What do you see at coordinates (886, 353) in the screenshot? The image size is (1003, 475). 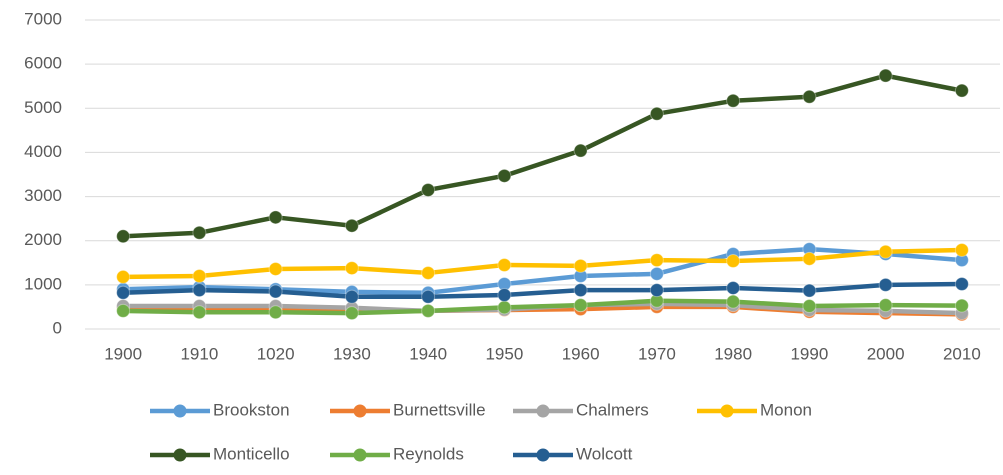 I see `x-tick-label: 2000` at bounding box center [886, 353].